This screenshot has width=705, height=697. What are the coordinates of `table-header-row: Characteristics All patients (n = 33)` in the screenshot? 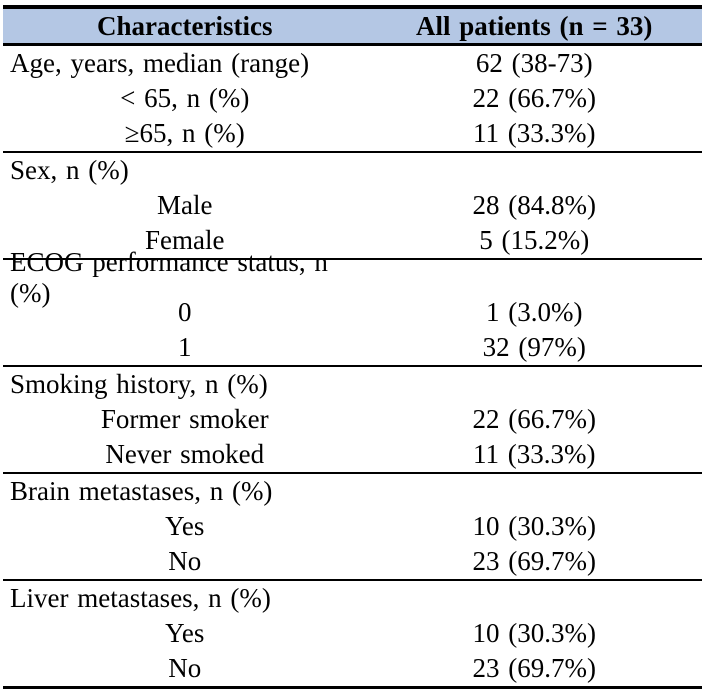 It's located at (352, 25).